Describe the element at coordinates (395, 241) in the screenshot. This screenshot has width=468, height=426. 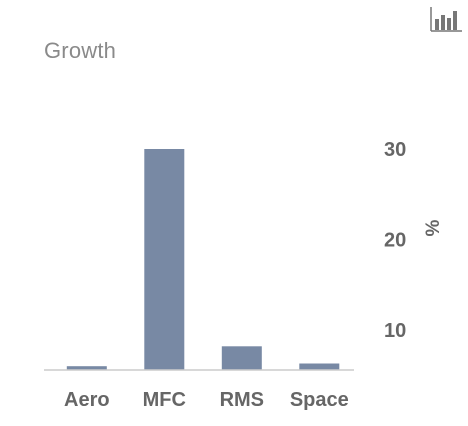
I see `y-tick-label: 20` at that location.